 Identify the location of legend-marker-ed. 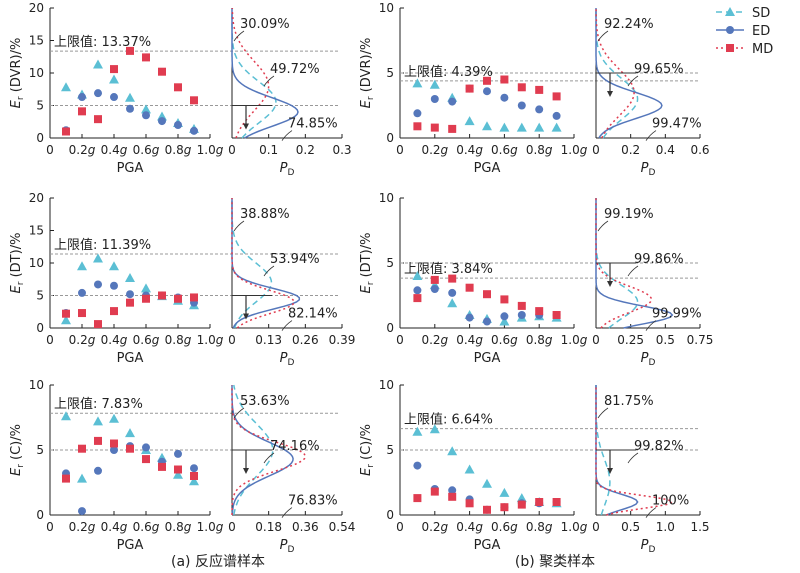
(730, 30).